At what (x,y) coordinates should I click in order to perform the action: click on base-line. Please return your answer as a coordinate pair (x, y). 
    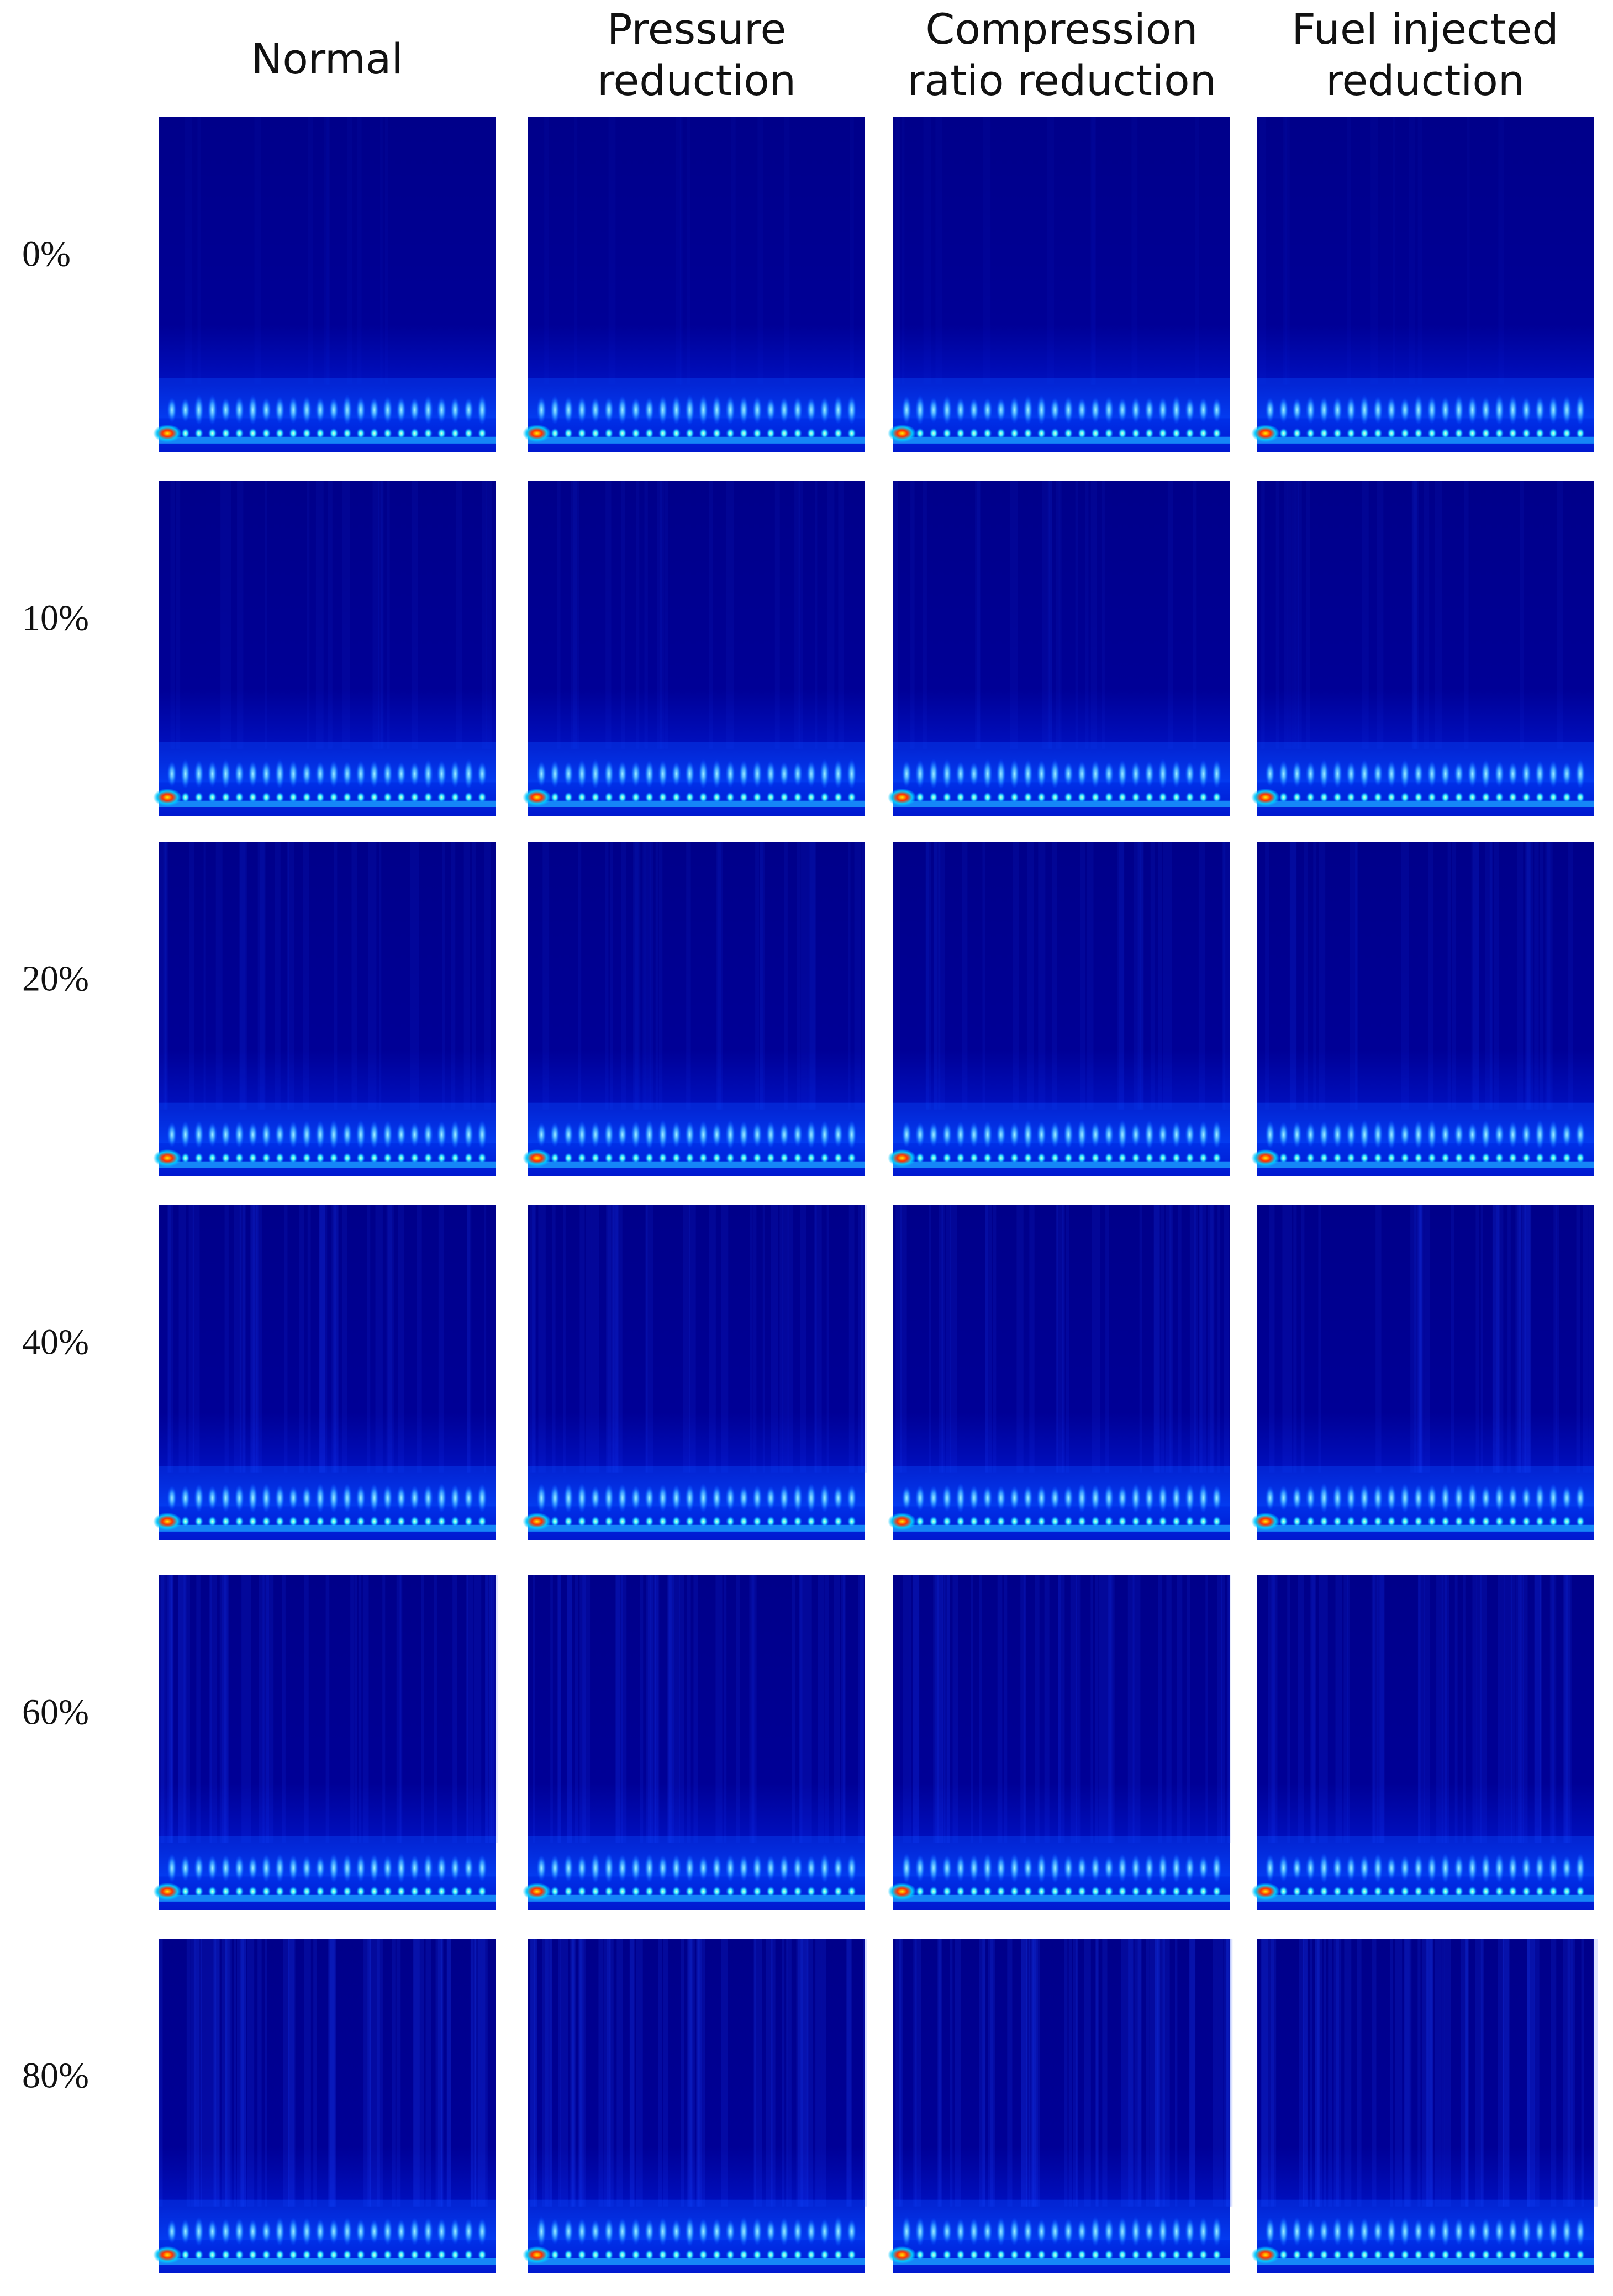
    Looking at the image, I should click on (327, 1528).